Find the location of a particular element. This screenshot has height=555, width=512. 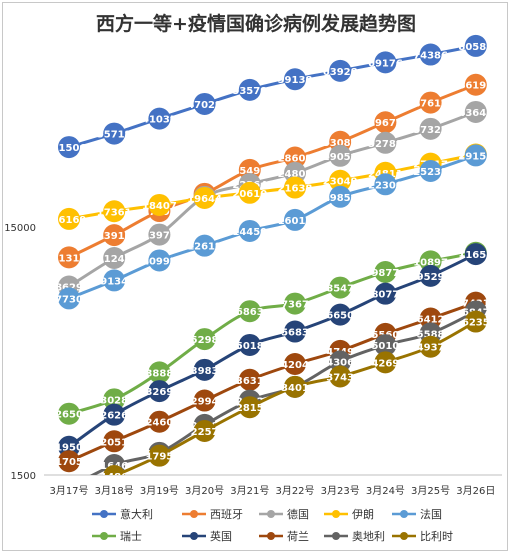

legend-label: 荷兰 is located at coordinates (298, 536).